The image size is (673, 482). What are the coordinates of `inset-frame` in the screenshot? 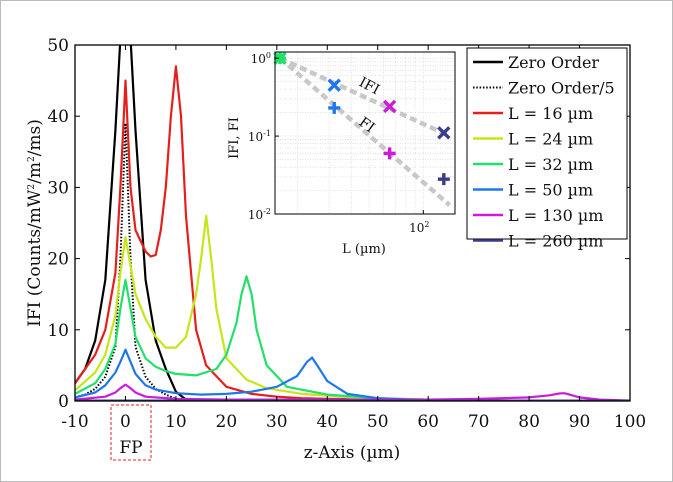 It's located at (365, 133).